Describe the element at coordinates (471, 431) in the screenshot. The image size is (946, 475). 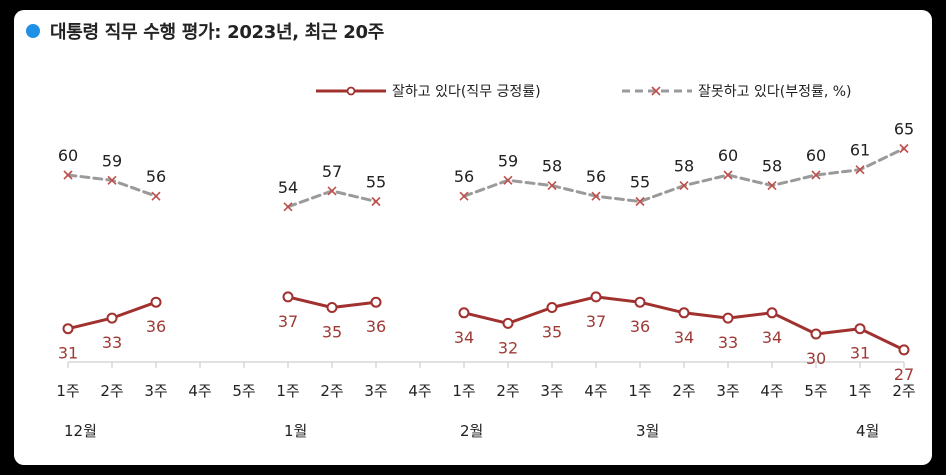
I see `month-label: 2월` at that location.